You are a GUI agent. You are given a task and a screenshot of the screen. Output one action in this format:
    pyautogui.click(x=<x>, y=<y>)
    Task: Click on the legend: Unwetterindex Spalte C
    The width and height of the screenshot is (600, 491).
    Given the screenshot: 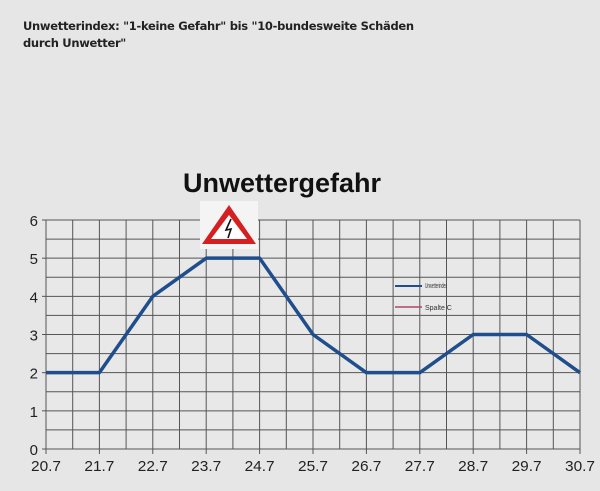 What is the action you would take?
    pyautogui.click(x=423, y=297)
    